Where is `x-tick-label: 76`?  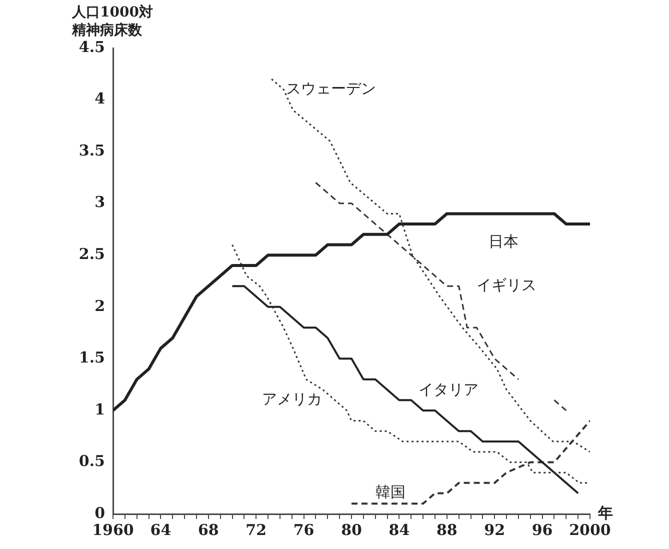 x-tick-label: 76 is located at coordinates (303, 529).